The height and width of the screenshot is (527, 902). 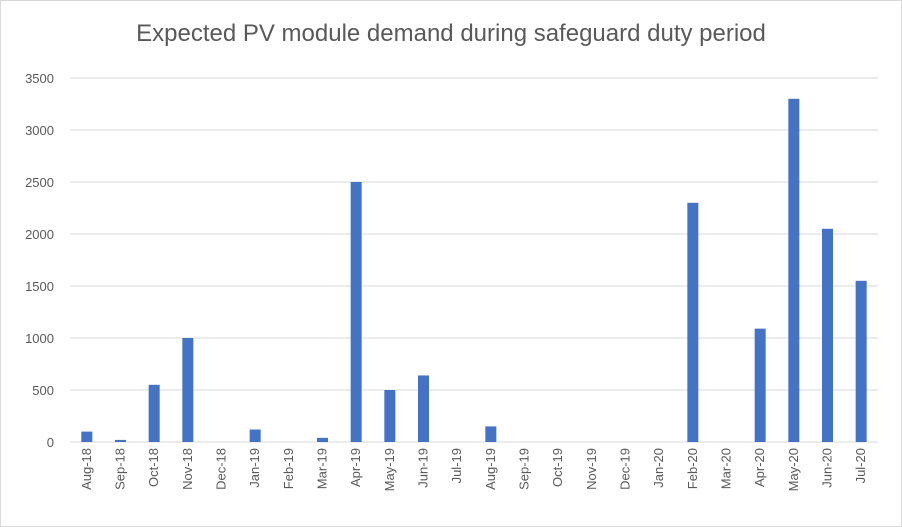 I want to click on y-tick-label: 2500, so click(x=39, y=182).